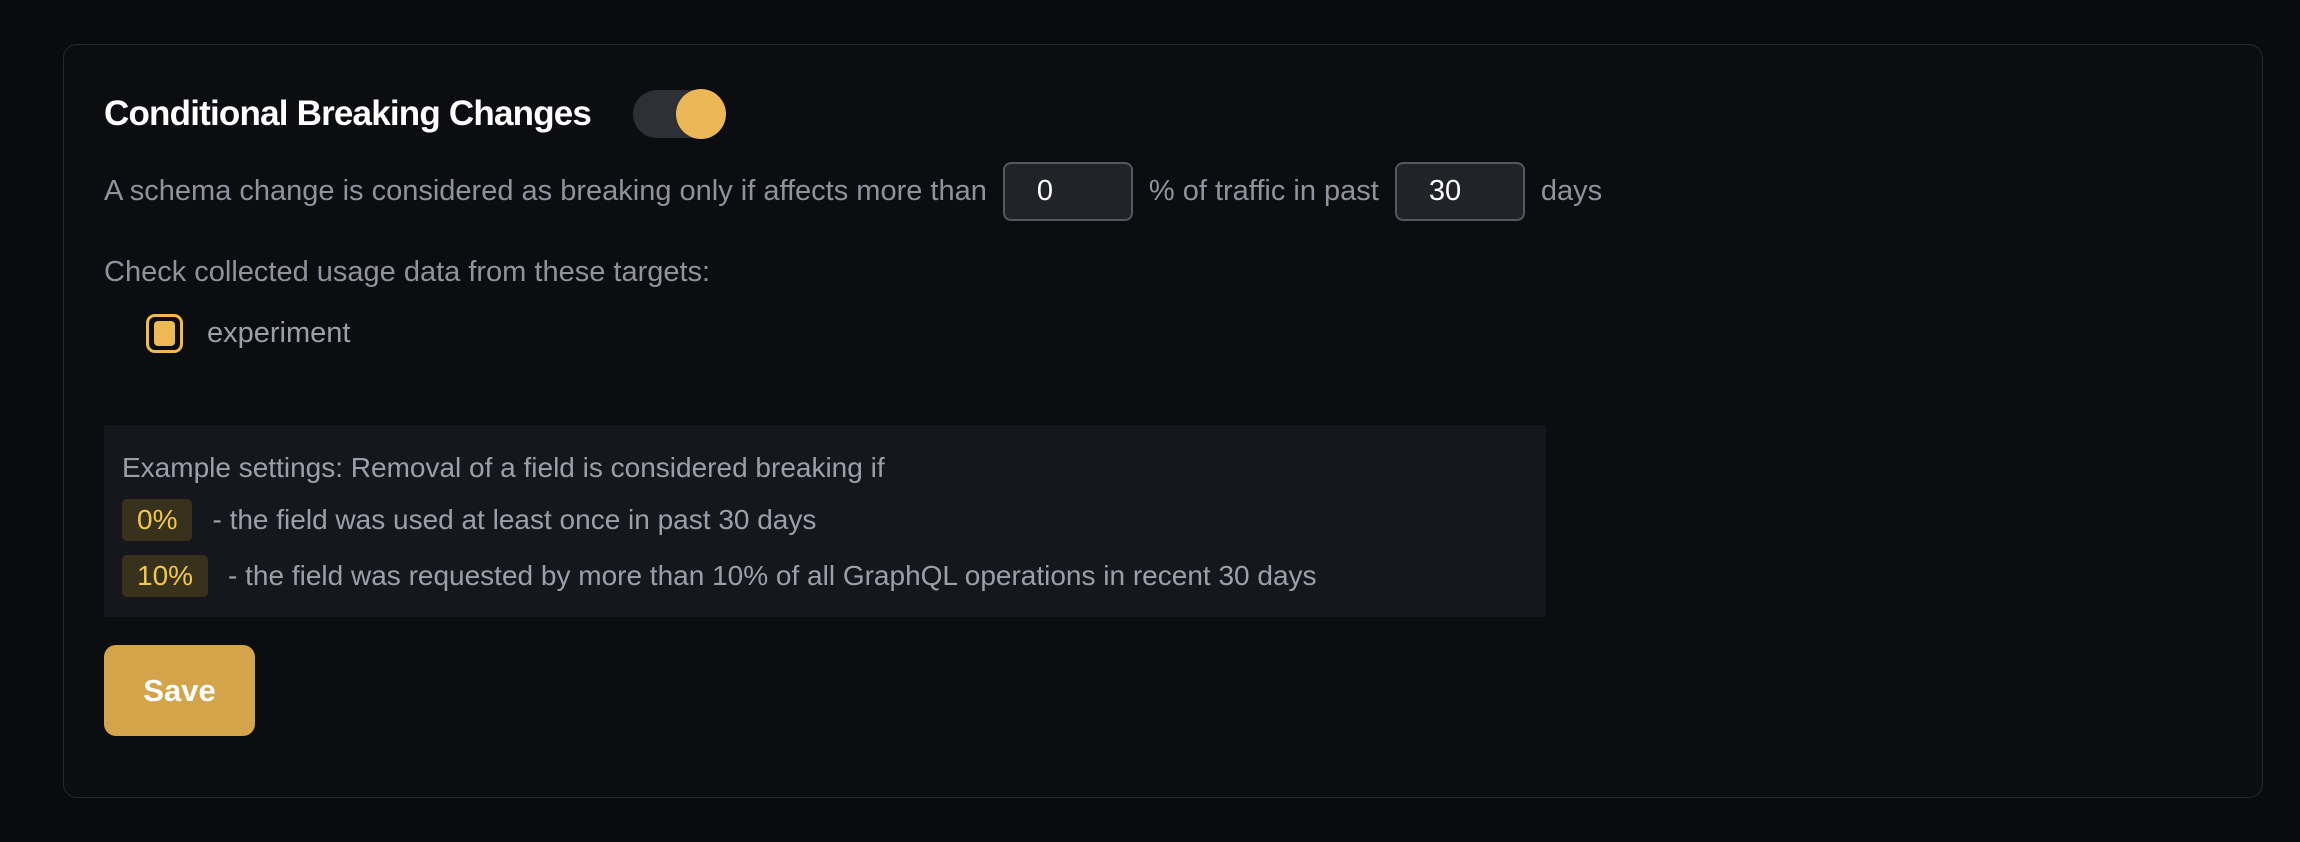 The height and width of the screenshot is (842, 2300). Describe the element at coordinates (348, 113) in the screenshot. I see `card-title: Conditional Breaking Changes` at that location.